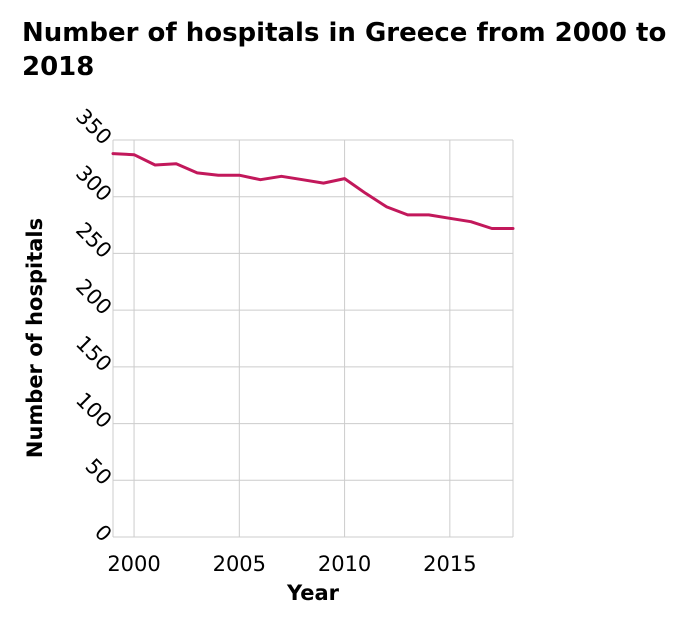 The image size is (696, 624). Describe the element at coordinates (93, 183) in the screenshot. I see `y-tick-label: 300` at that location.